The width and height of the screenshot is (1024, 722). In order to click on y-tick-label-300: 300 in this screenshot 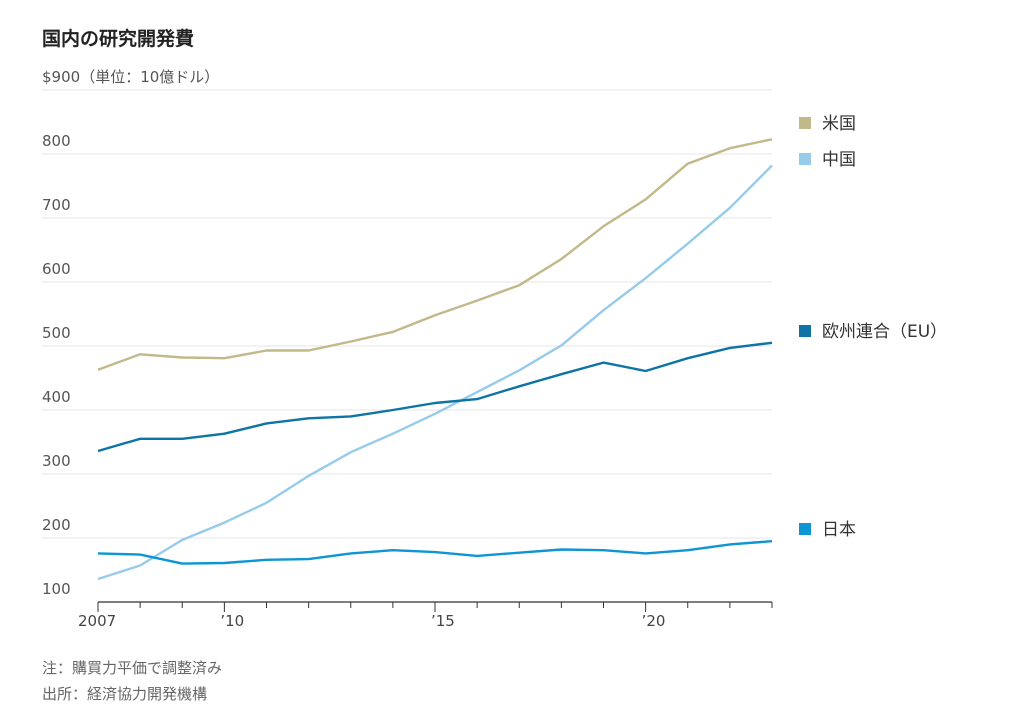, I will do `click(56, 461)`.